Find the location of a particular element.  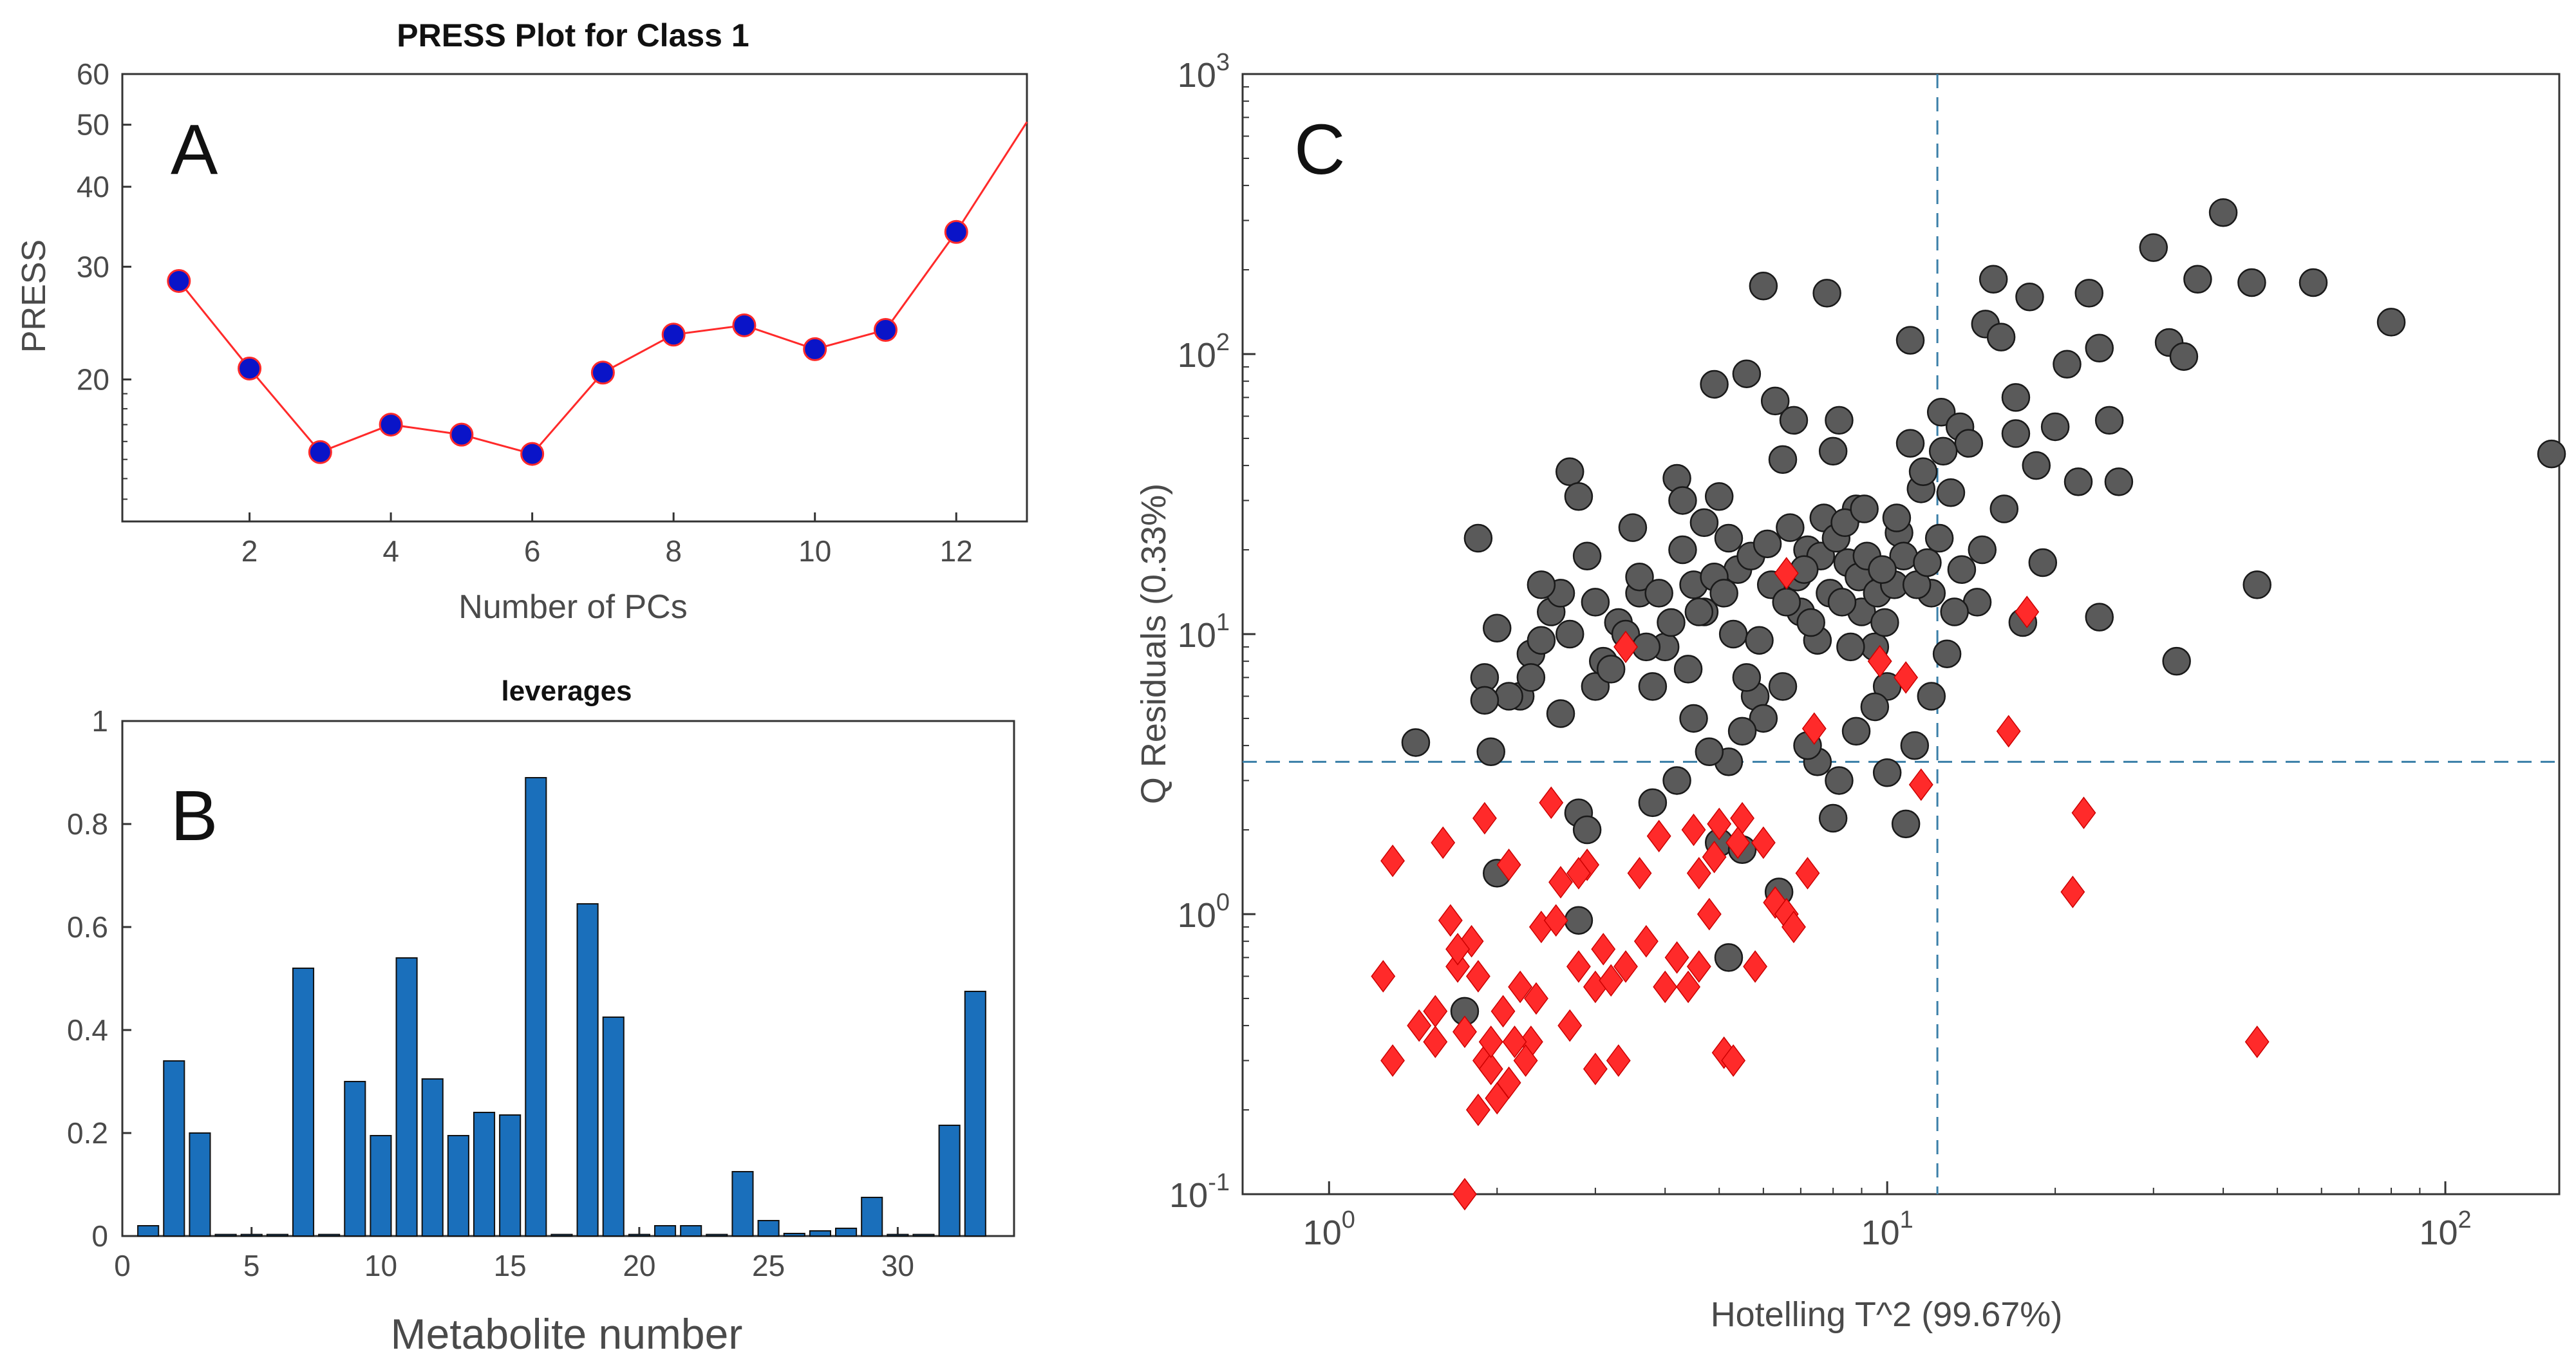

panel-b-x-tick-label: 5 is located at coordinates (251, 1265).